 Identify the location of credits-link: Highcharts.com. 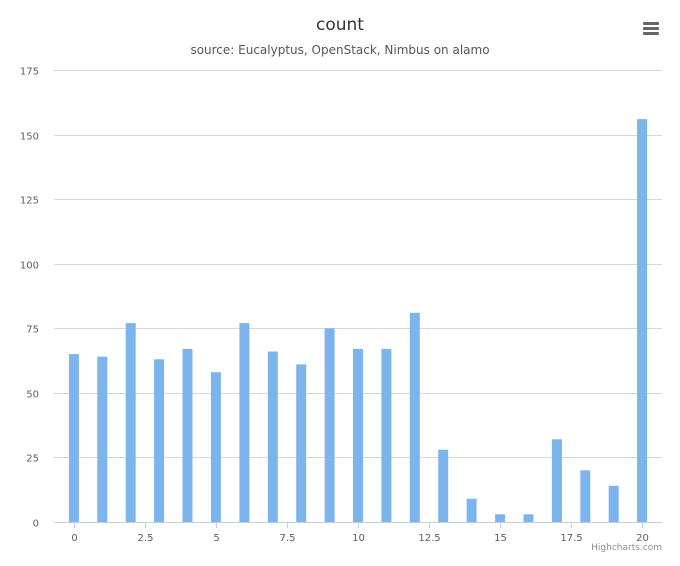
(626, 548).